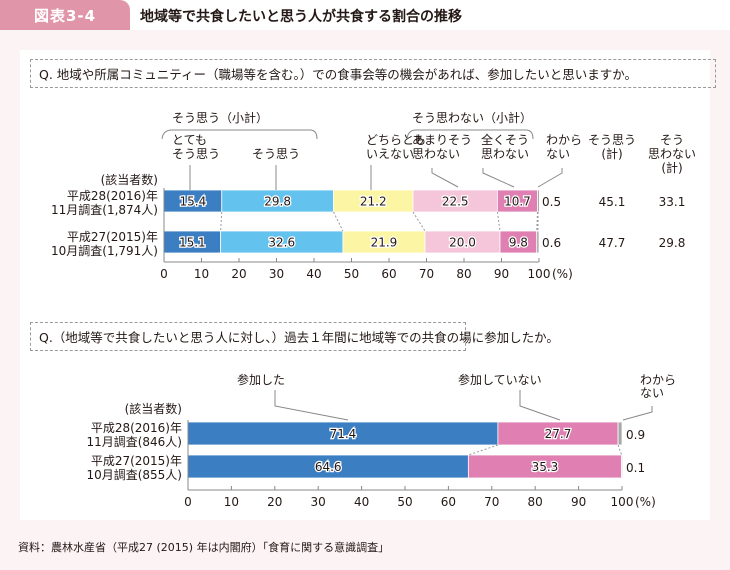  Describe the element at coordinates (134, 442) in the screenshot. I see `category-label: 11月調査(846人)` at that location.